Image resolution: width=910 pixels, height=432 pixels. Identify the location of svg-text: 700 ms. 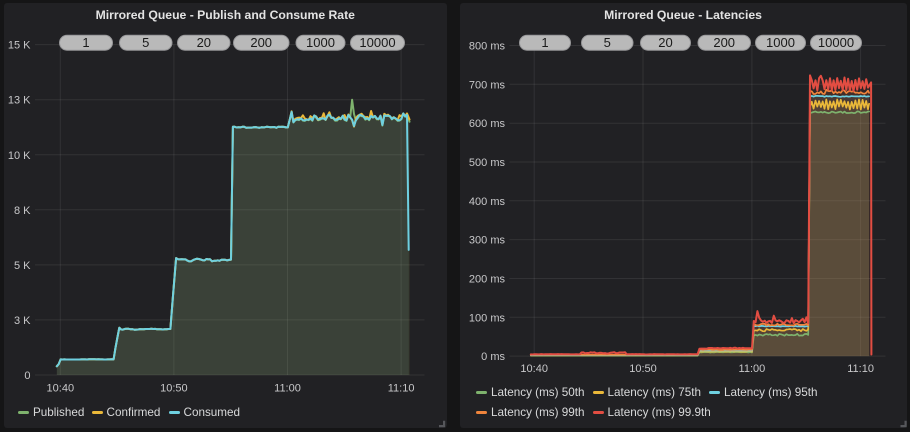
(486, 85).